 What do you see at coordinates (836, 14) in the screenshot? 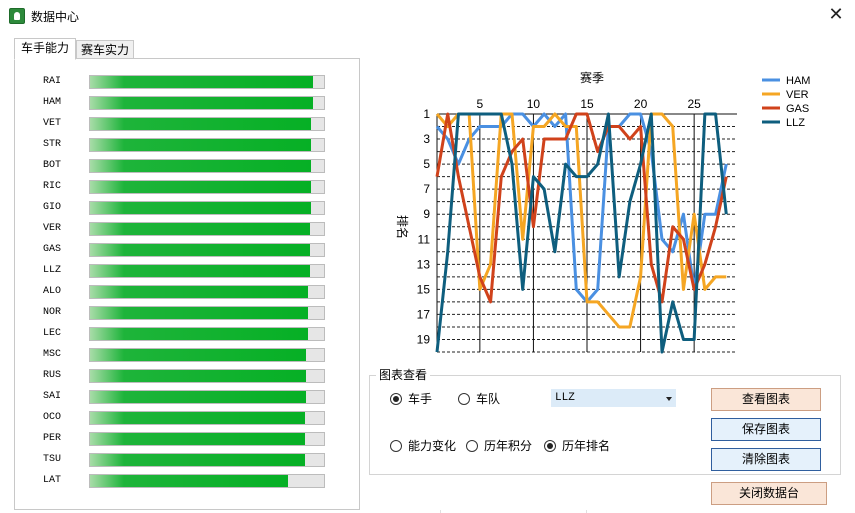
I see `close-icon: ✕` at bounding box center [836, 14].